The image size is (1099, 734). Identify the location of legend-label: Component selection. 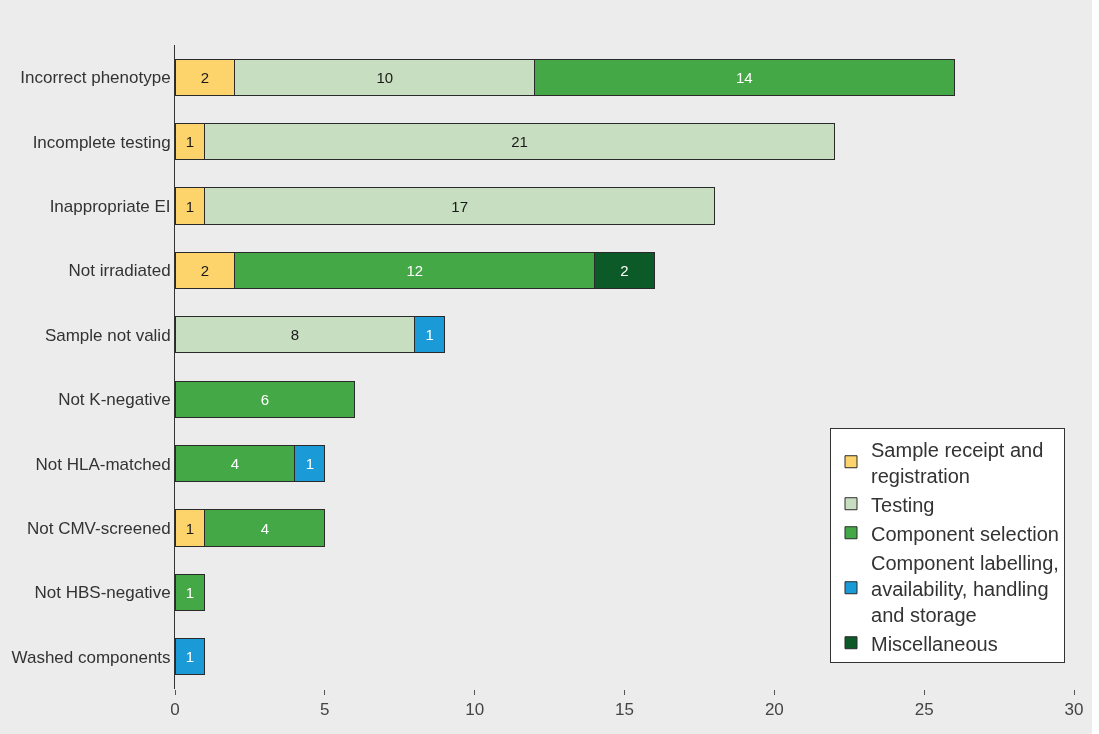
(965, 533).